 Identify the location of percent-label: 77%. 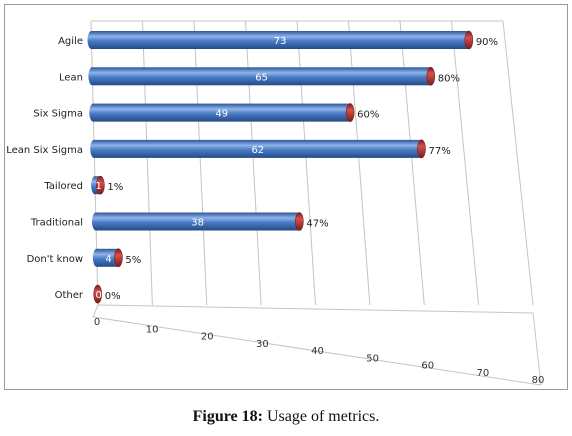
(439, 151).